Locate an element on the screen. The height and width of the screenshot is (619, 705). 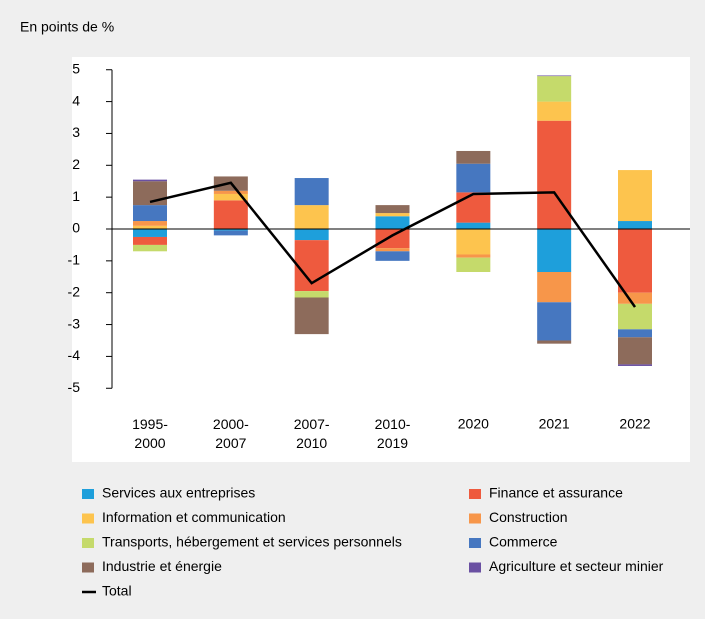
x-tick-label: 2007-2010 is located at coordinates (312, 433).